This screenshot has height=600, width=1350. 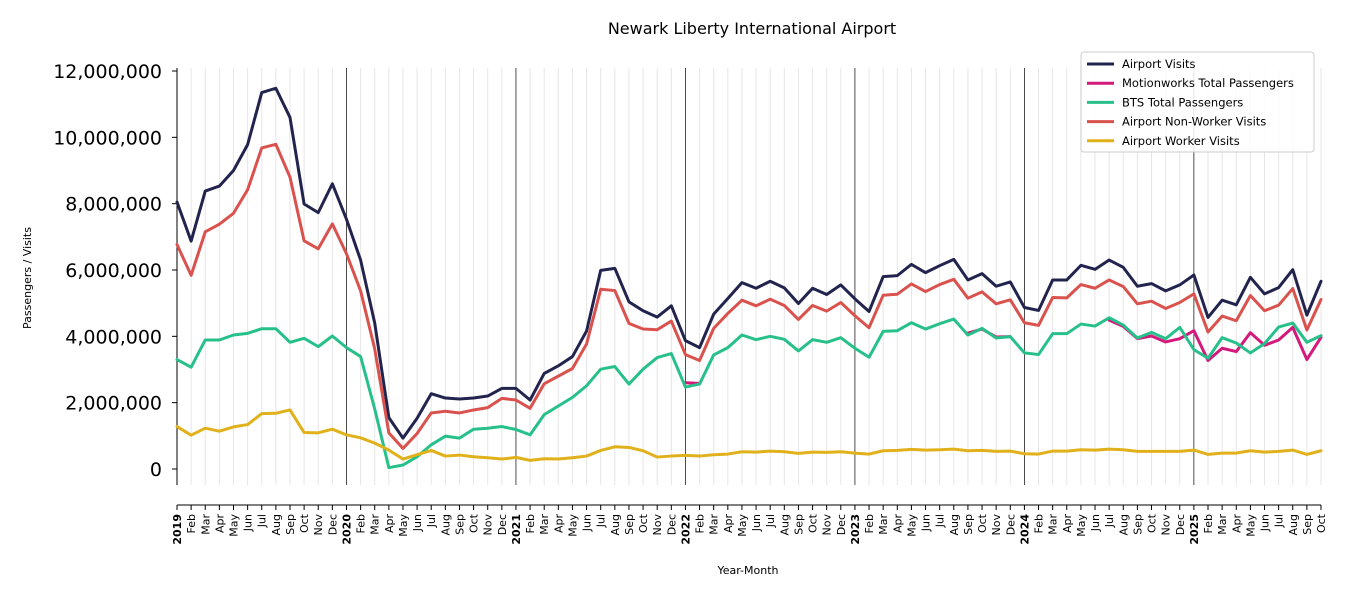 I want to click on x-tick-label-year: 2019, so click(x=177, y=529).